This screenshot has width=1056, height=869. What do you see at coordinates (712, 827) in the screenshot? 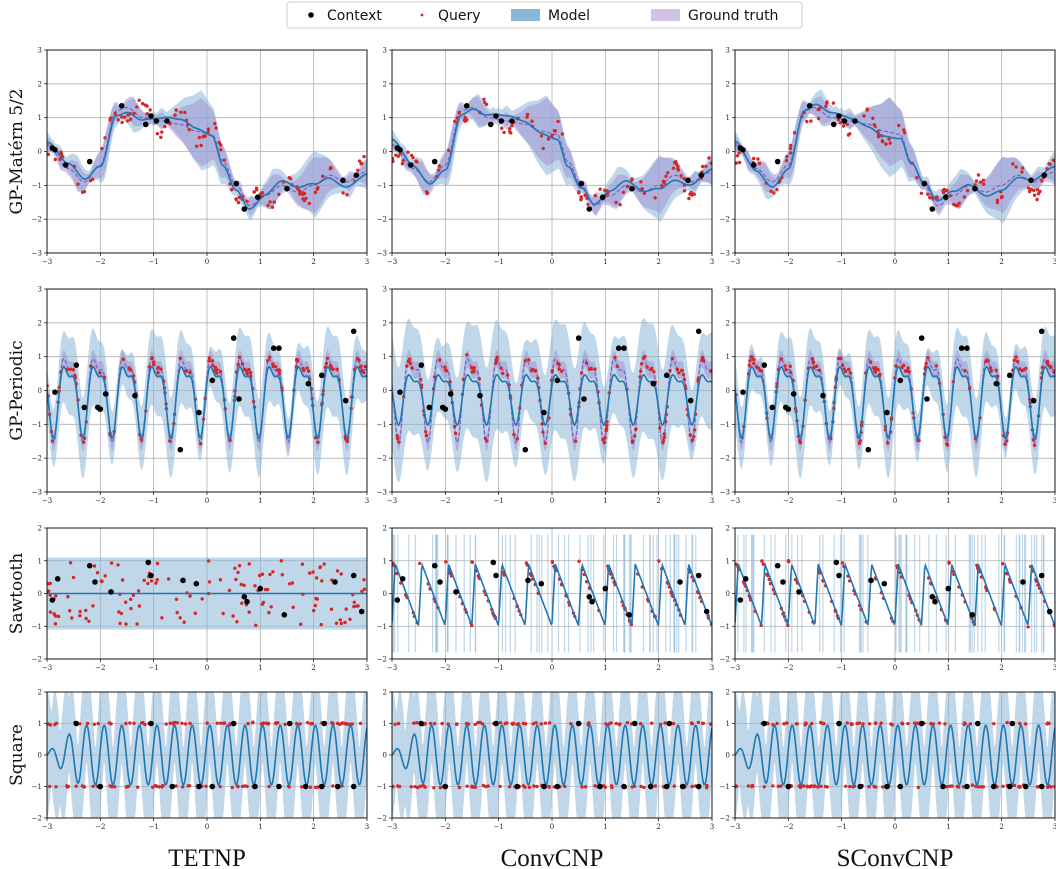
I see `x-tick-label: 3` at bounding box center [712, 827].